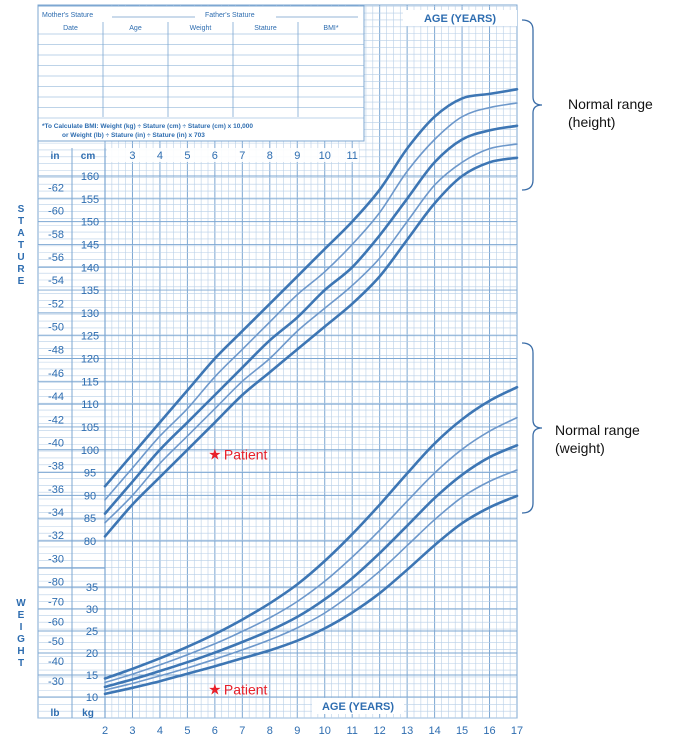  Describe the element at coordinates (592, 122) in the screenshot. I see `height-range-line2: (height)` at that location.